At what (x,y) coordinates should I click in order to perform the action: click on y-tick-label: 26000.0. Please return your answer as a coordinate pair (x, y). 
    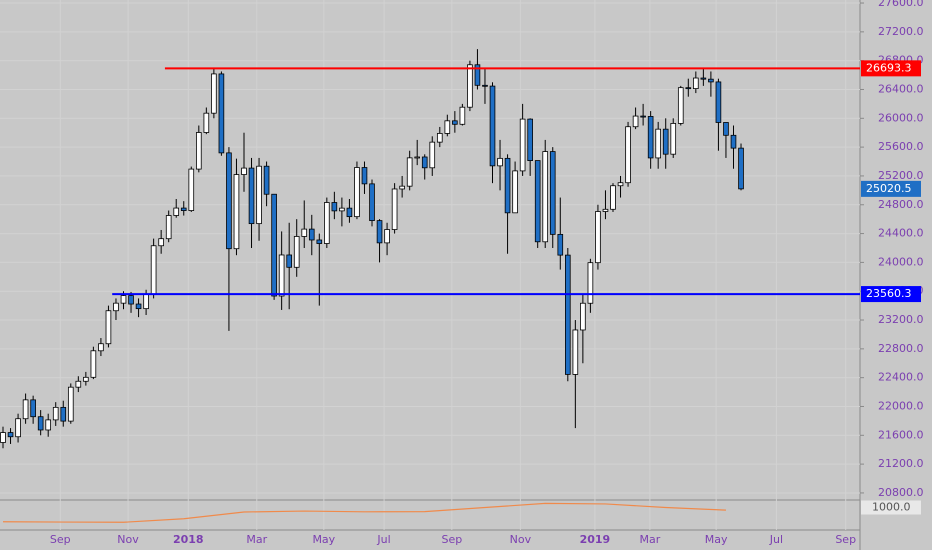
    Looking at the image, I should click on (901, 117).